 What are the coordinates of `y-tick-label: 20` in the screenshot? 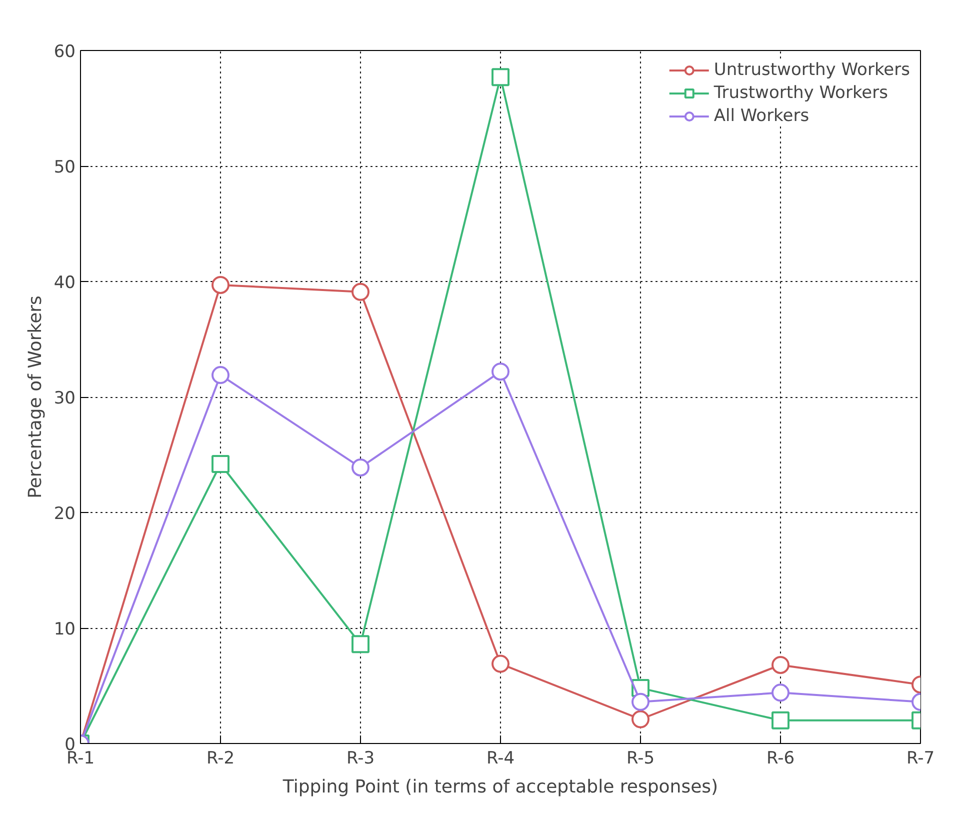 It's located at (65, 514).